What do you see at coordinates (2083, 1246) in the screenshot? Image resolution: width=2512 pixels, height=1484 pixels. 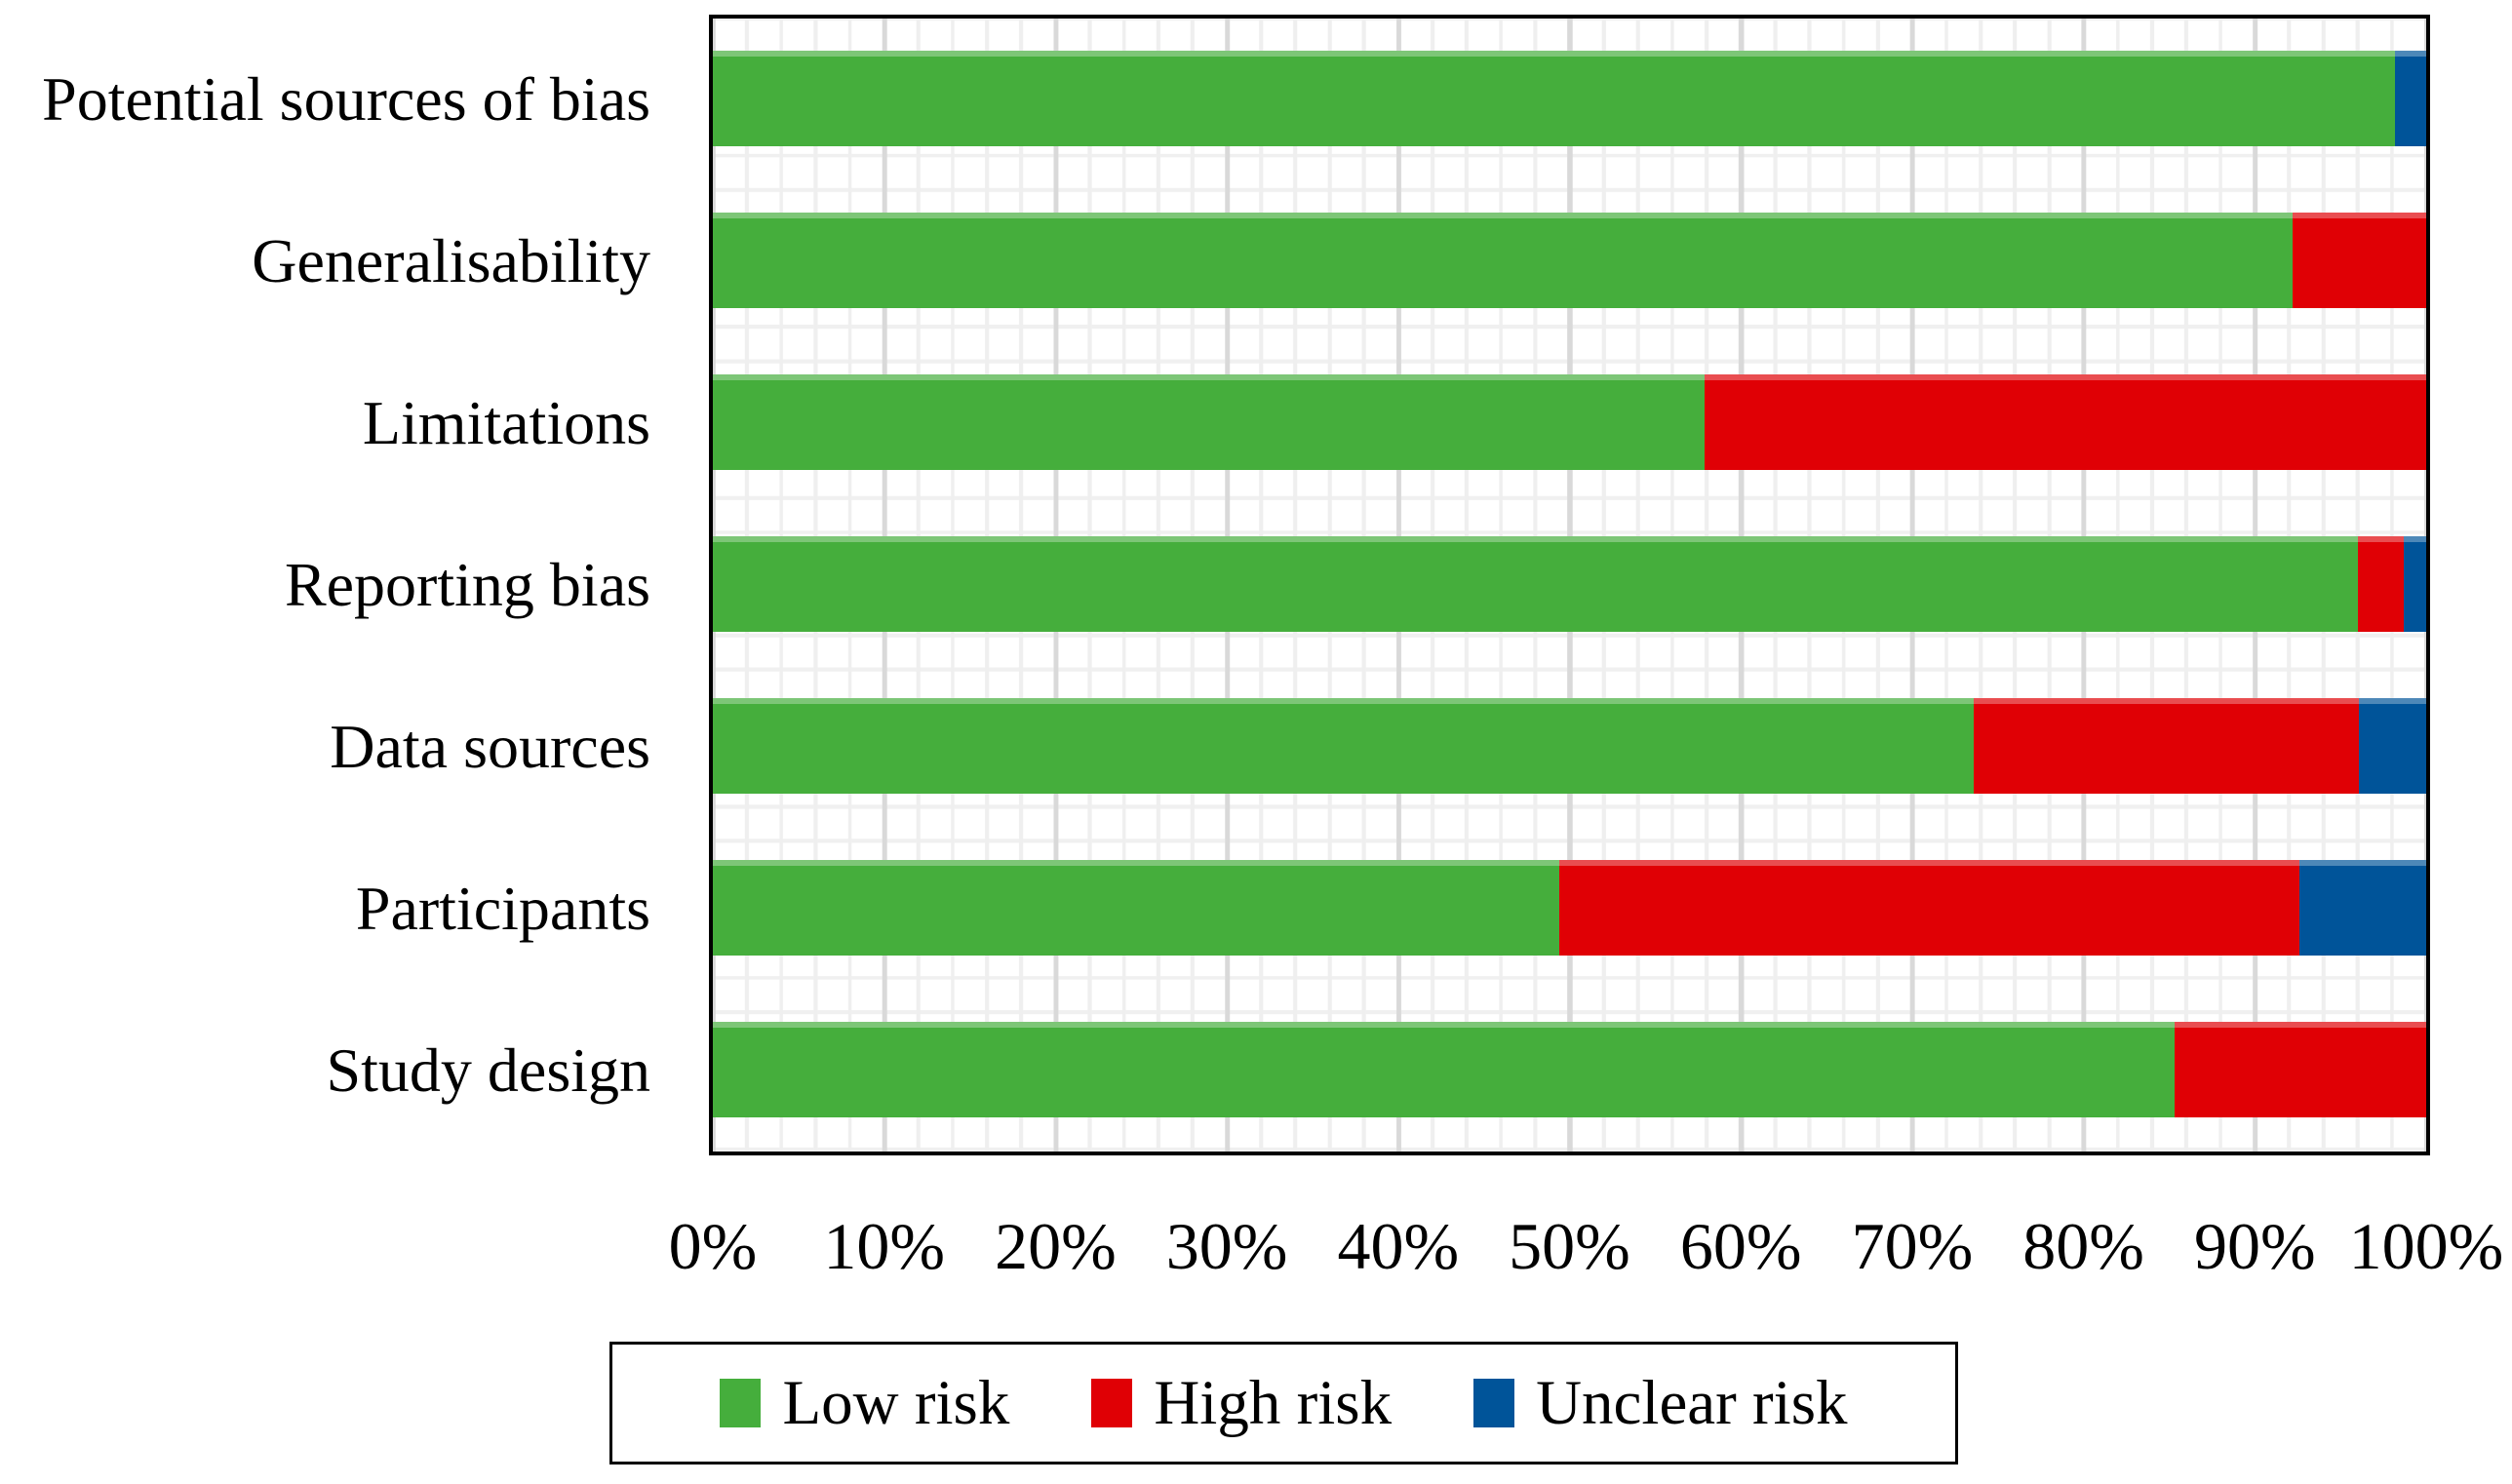 I see `x-tick-label: 80%` at bounding box center [2083, 1246].